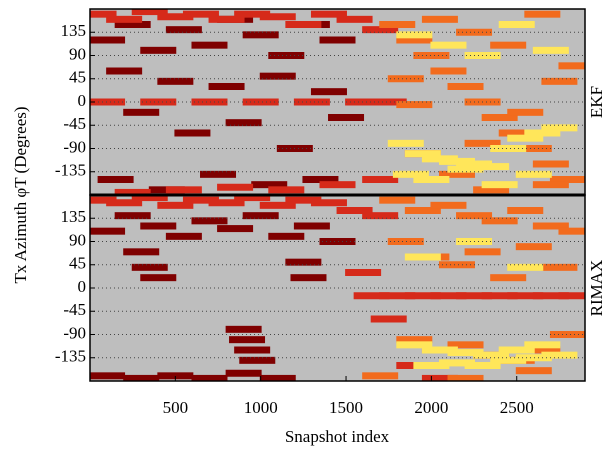 The image size is (609, 451). What do you see at coordinates (261, 407) in the screenshot?
I see `x-tick-label: 1000` at bounding box center [261, 407].